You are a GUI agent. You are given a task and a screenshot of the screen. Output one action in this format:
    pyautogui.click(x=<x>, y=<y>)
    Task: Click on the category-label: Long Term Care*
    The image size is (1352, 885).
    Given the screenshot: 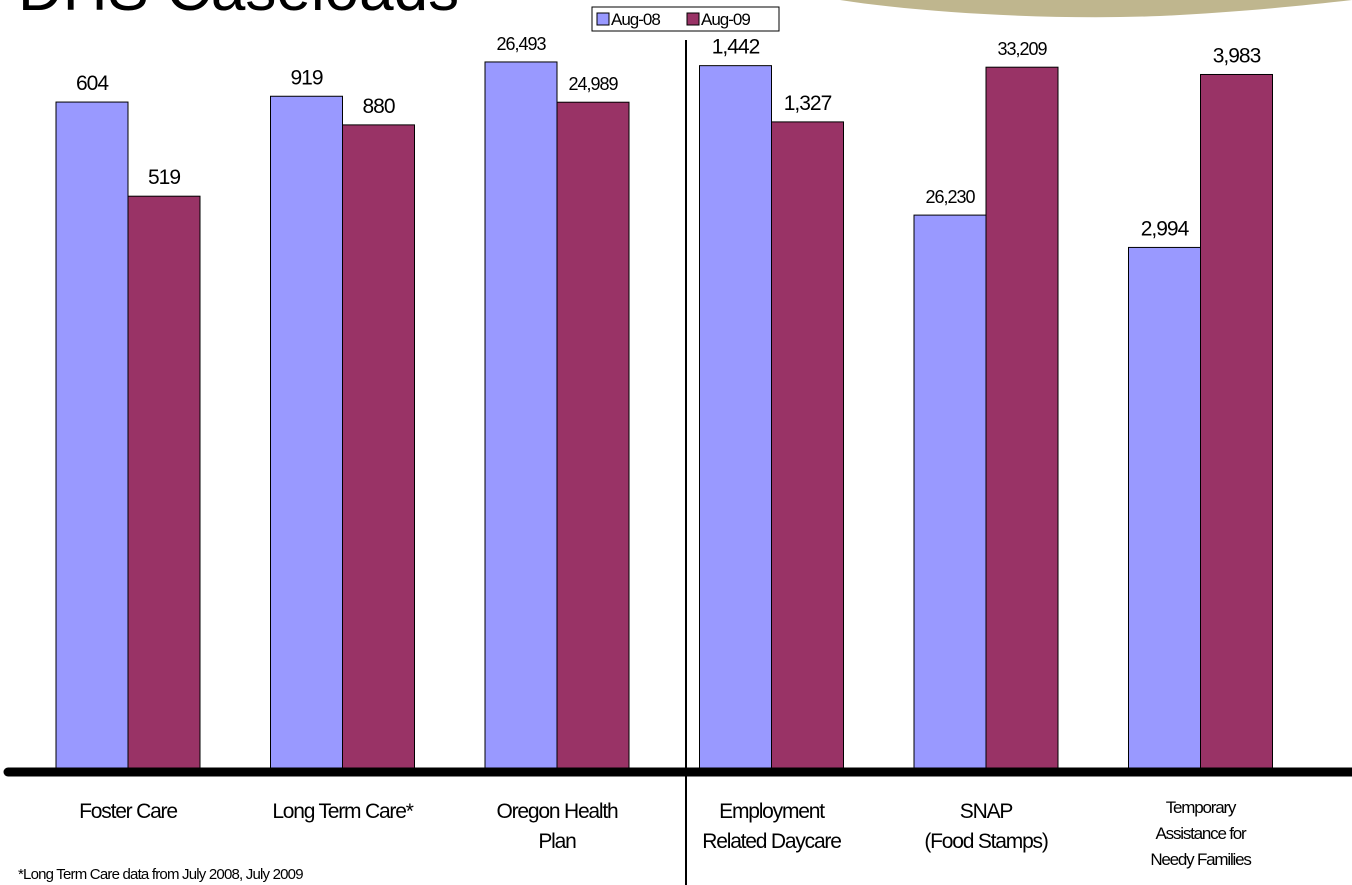 What is the action you would take?
    pyautogui.click(x=342, y=811)
    